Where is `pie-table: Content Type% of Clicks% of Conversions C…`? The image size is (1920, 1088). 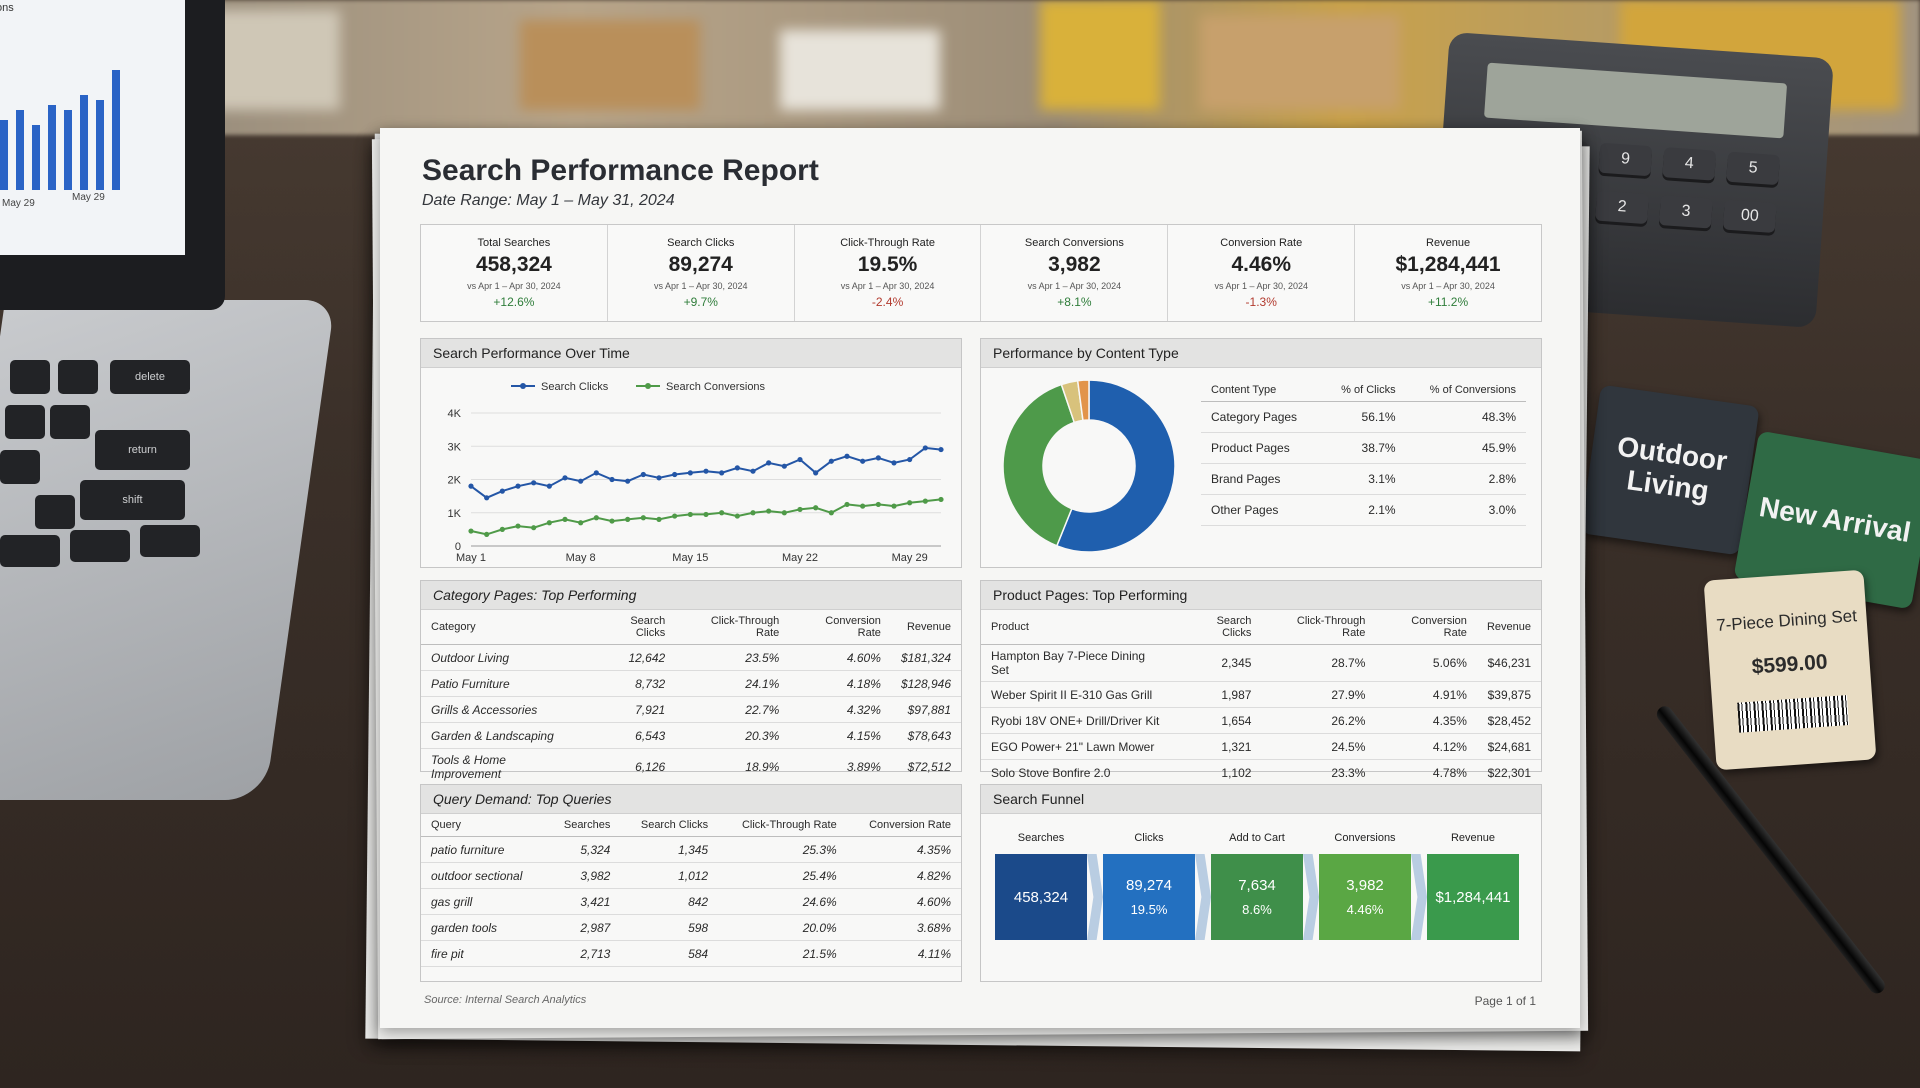
pie-table: Content Type% of Clicks% of Conversions C… is located at coordinates (1363, 452).